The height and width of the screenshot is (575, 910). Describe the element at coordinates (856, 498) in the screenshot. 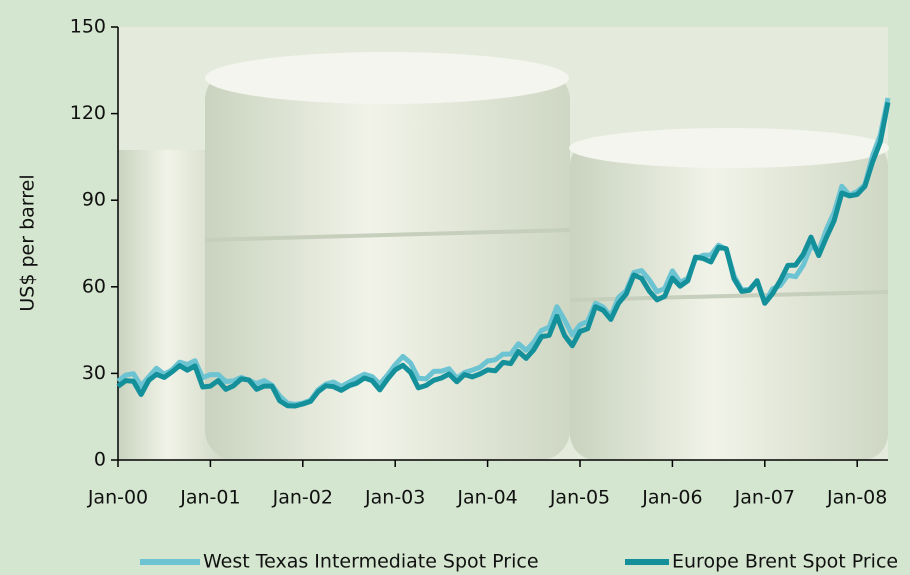

I see `x-tick-label: Jan-08` at that location.